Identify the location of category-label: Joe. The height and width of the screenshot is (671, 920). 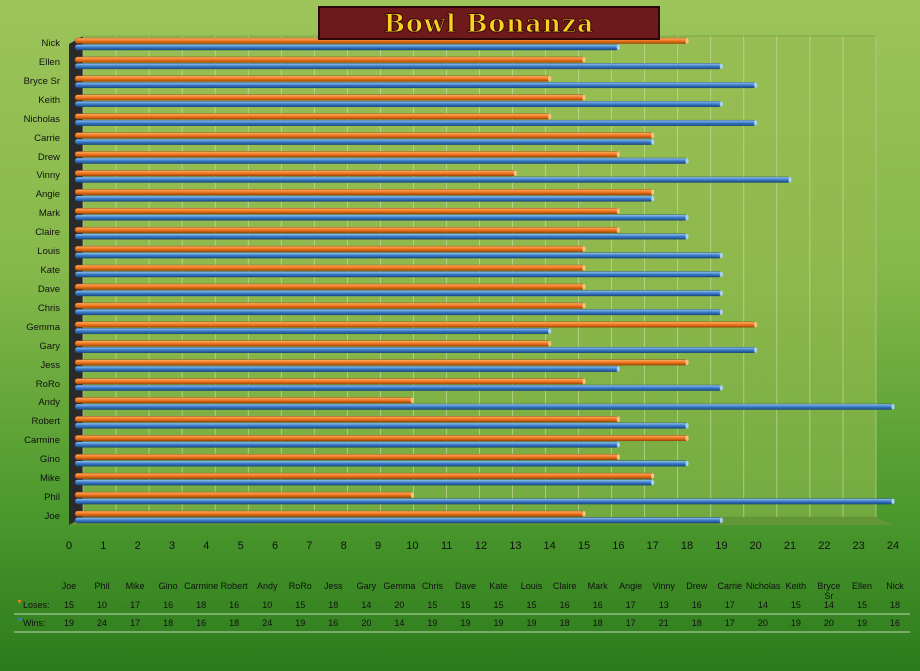
(52, 516).